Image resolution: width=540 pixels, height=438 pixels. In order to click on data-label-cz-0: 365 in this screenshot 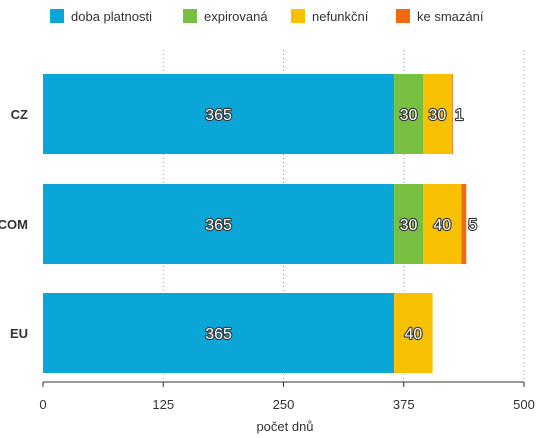, I will do `click(218, 115)`.